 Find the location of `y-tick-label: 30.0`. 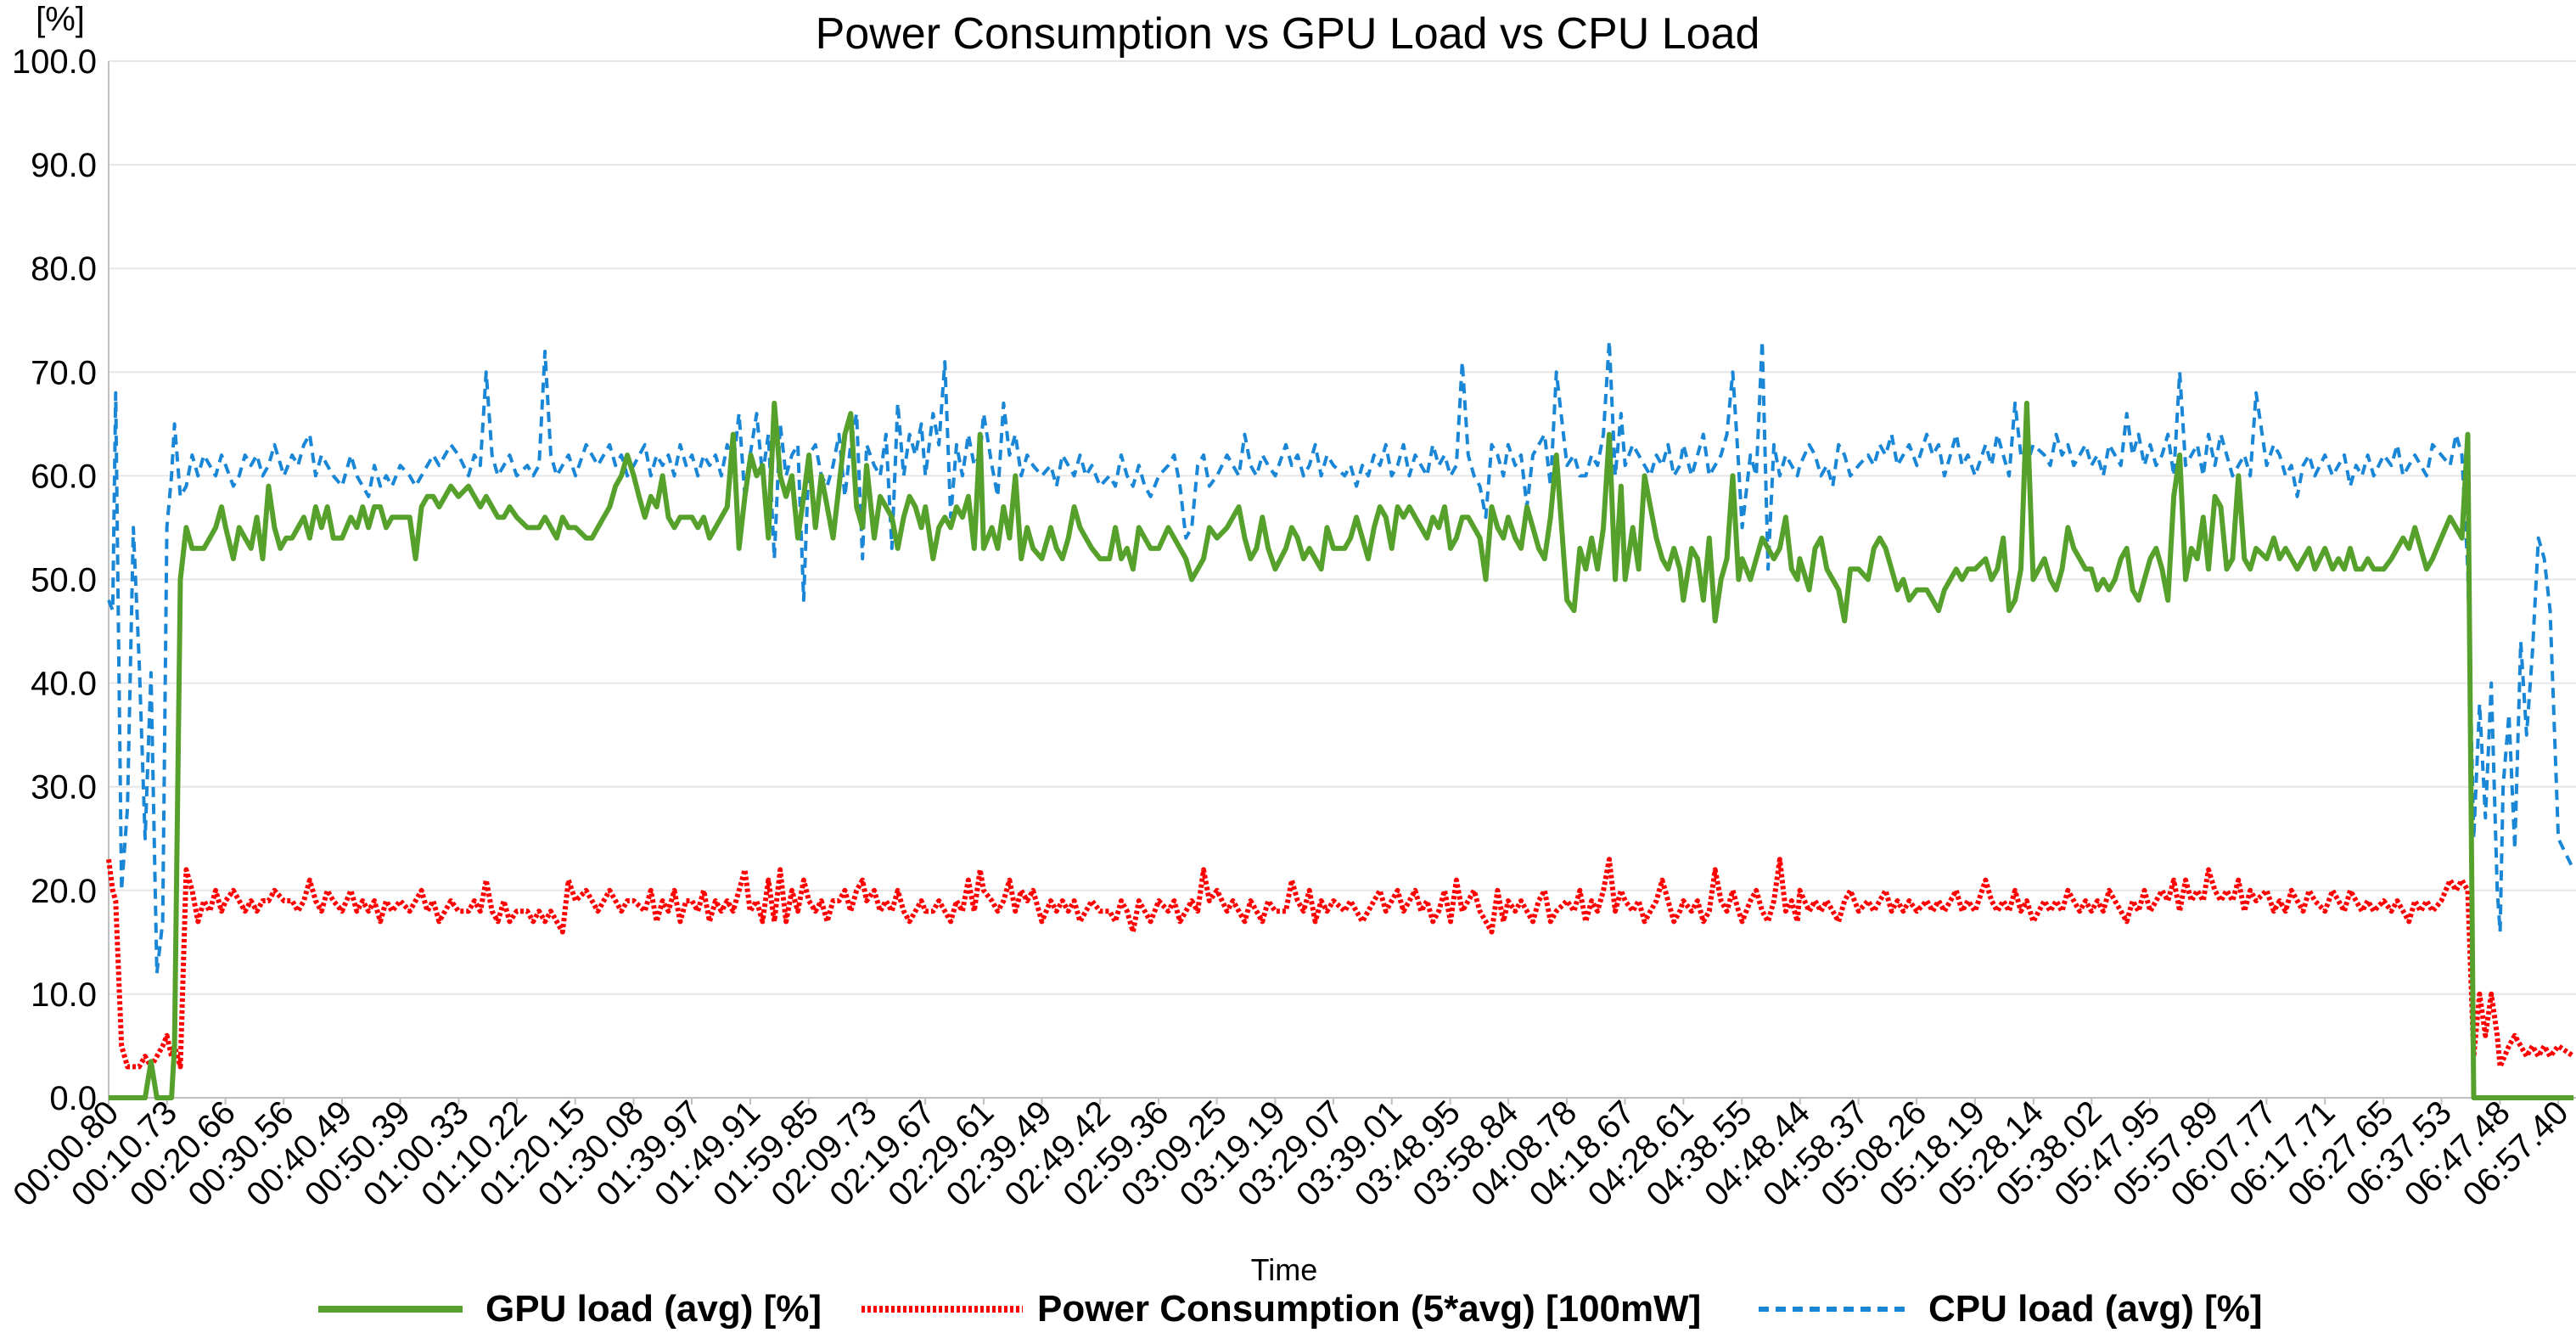

y-tick-label: 30.0 is located at coordinates (64, 788).